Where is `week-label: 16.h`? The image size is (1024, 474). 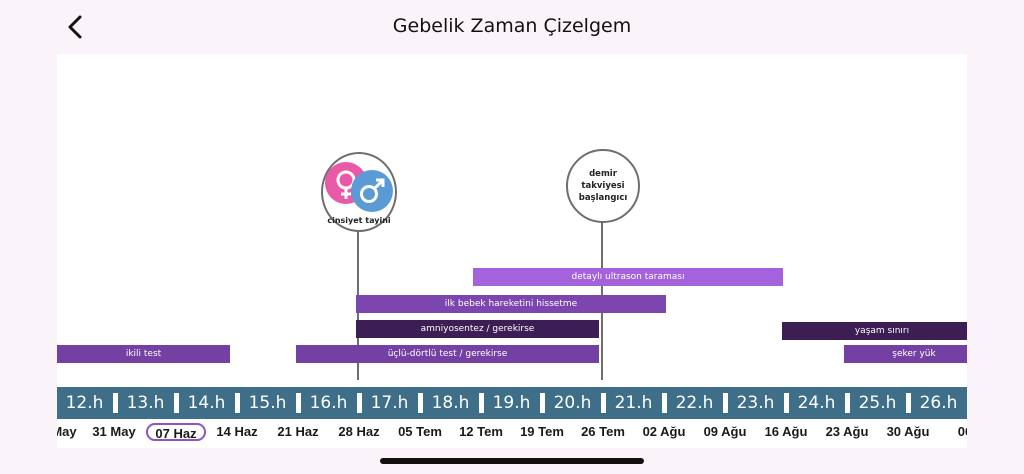 week-label: 16.h is located at coordinates (328, 403).